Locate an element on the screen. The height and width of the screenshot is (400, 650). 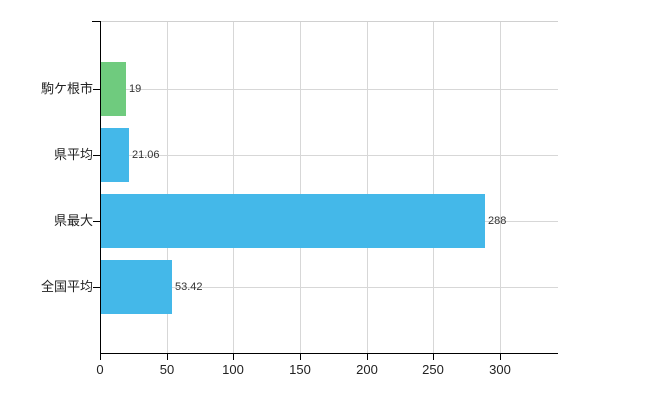
bar-value-label: 288 is located at coordinates (497, 221).